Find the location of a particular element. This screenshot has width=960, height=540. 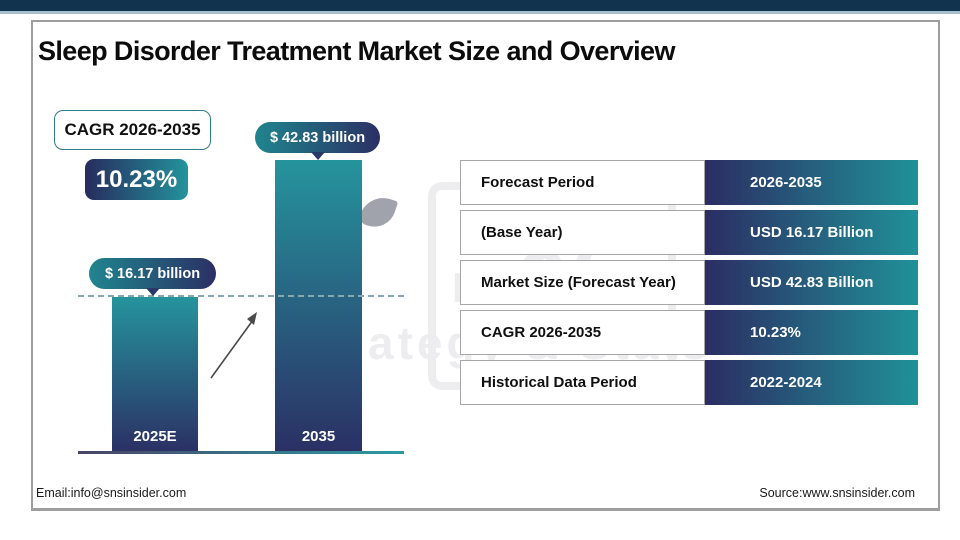

fact-value-market-size: USD 42.83 Billion is located at coordinates (811, 282).